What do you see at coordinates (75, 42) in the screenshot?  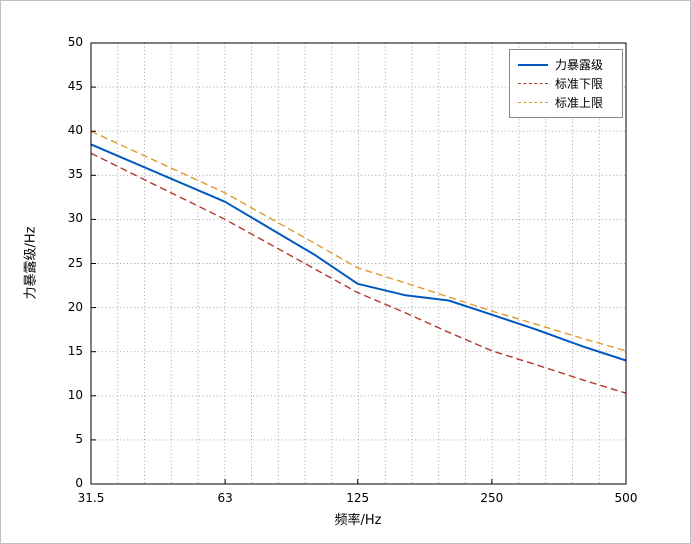 I see `y-tick-label: 50` at bounding box center [75, 42].